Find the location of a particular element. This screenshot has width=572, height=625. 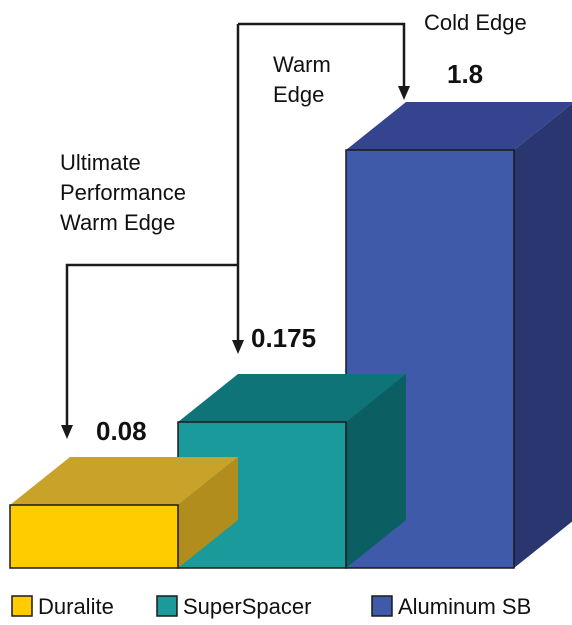

bar-top-aluminum-sb is located at coordinates (459, 126).